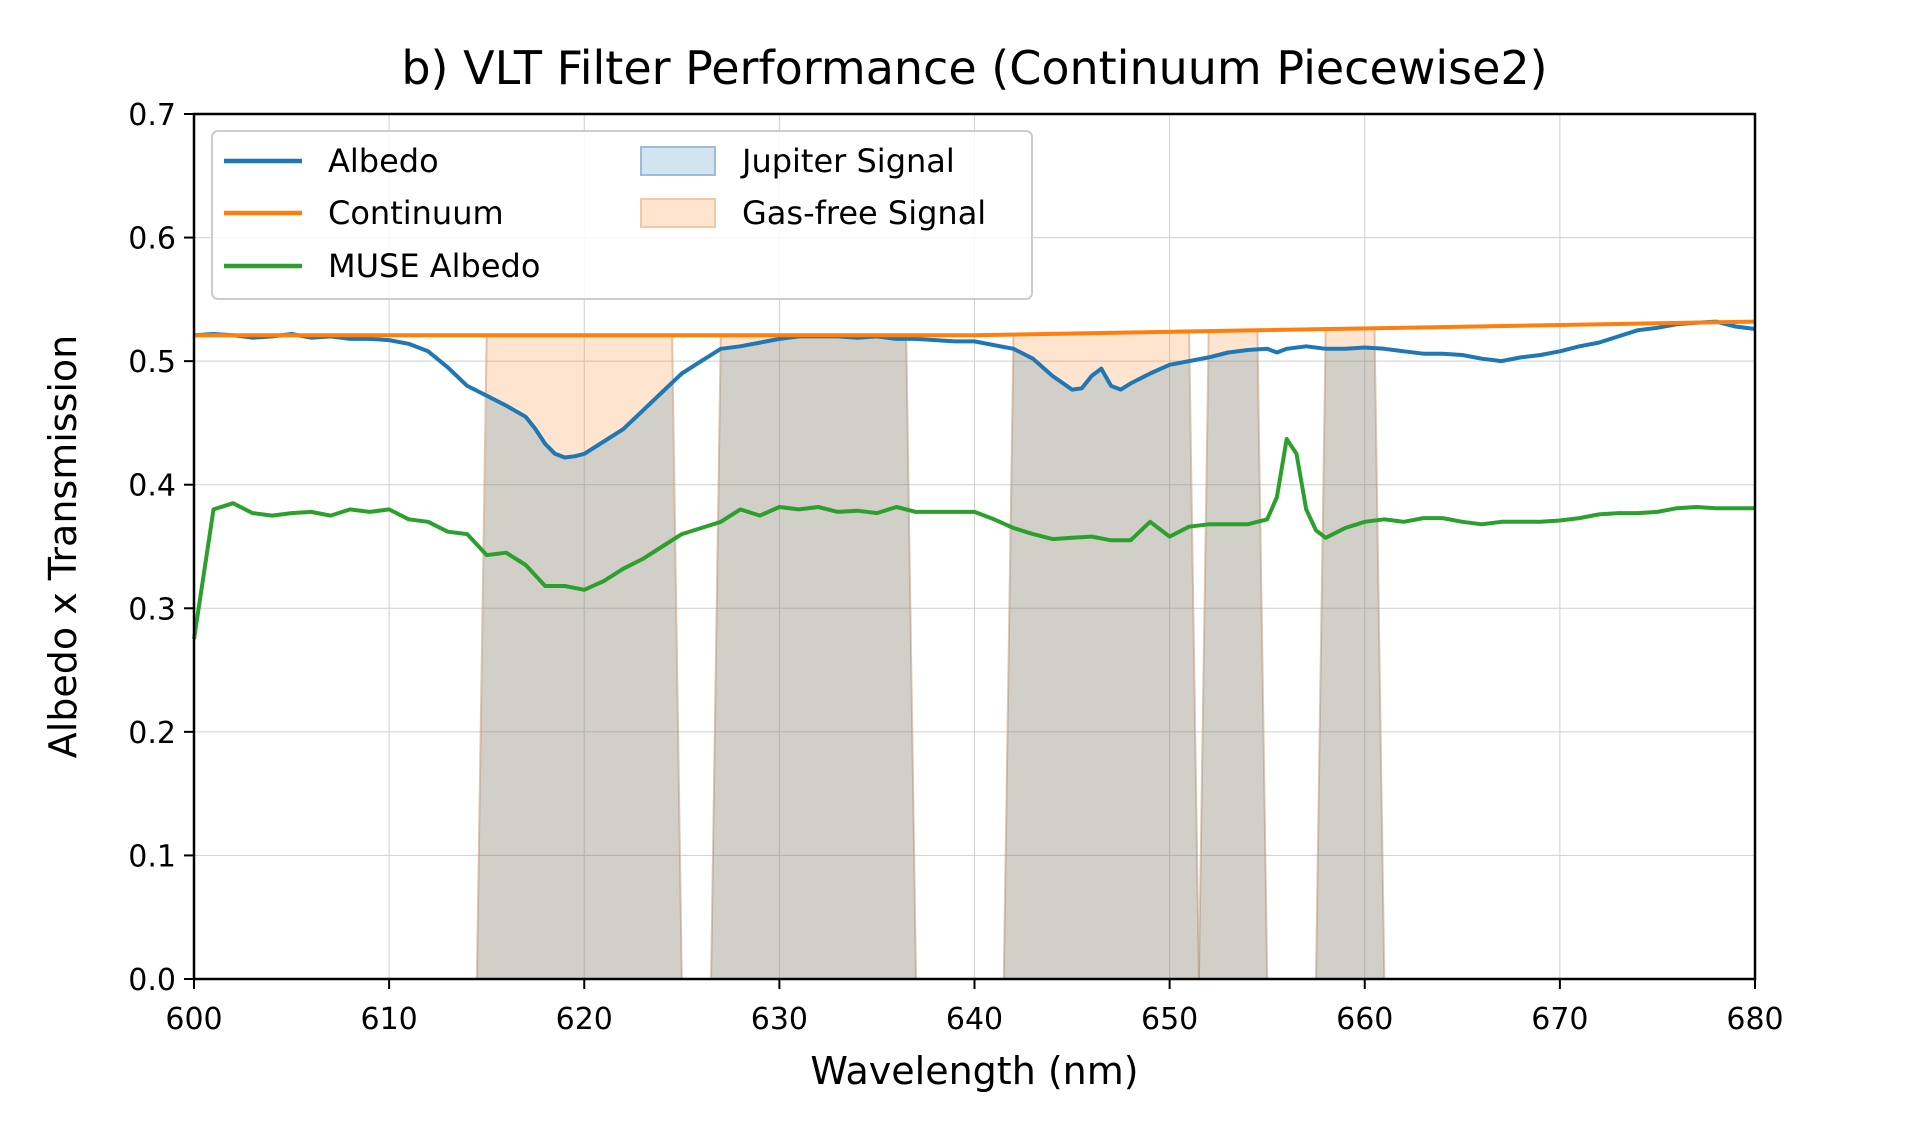  What do you see at coordinates (152, 486) in the screenshot?
I see `y-tick-label: 0.4` at bounding box center [152, 486].